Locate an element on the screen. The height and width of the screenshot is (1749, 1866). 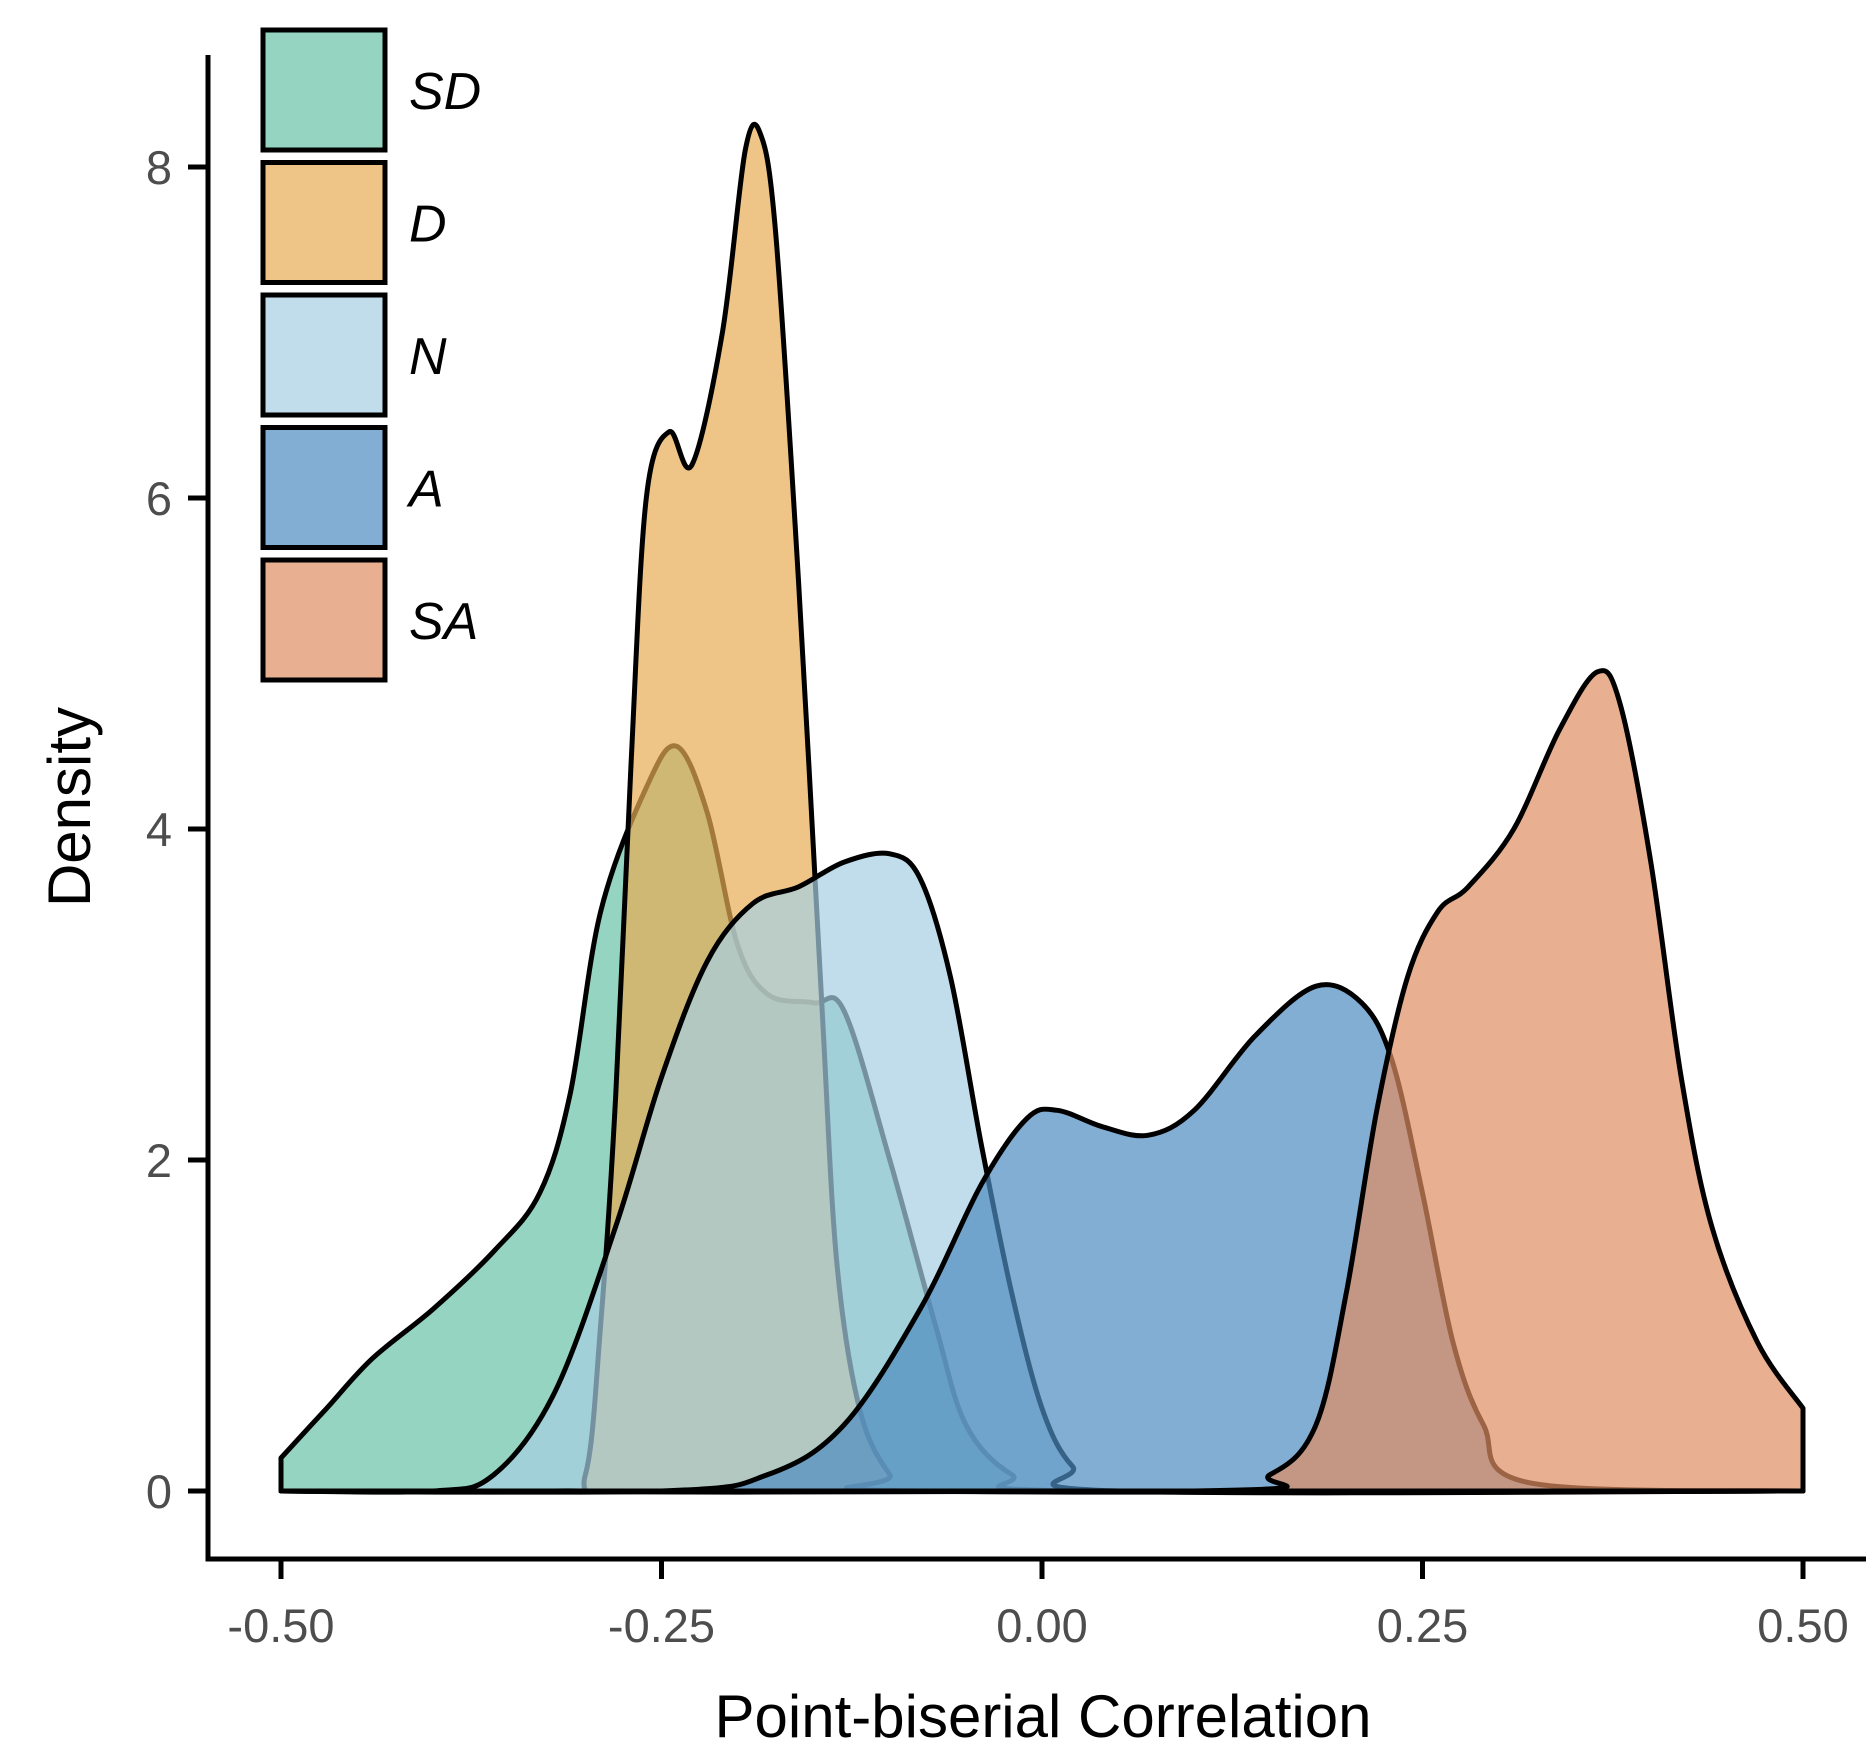
legend-label-sa: SA is located at coordinates (443, 622).